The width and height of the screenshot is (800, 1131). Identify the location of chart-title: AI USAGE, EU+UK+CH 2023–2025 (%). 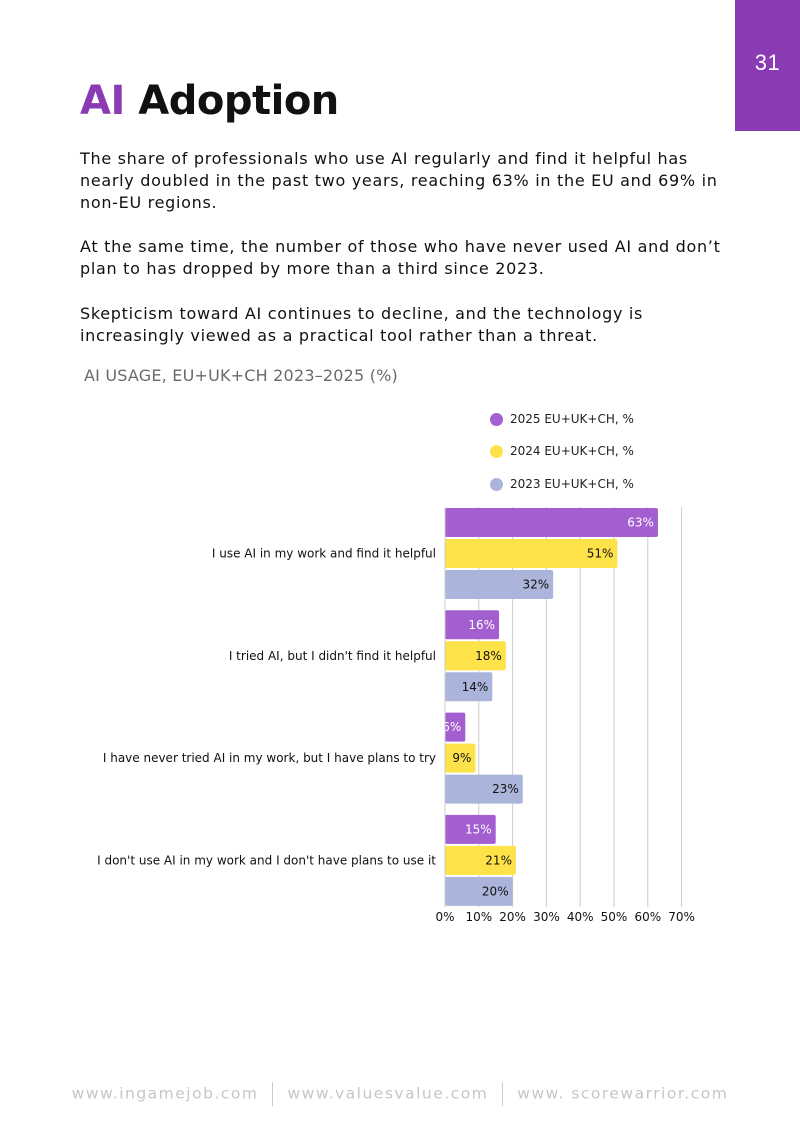
(241, 375).